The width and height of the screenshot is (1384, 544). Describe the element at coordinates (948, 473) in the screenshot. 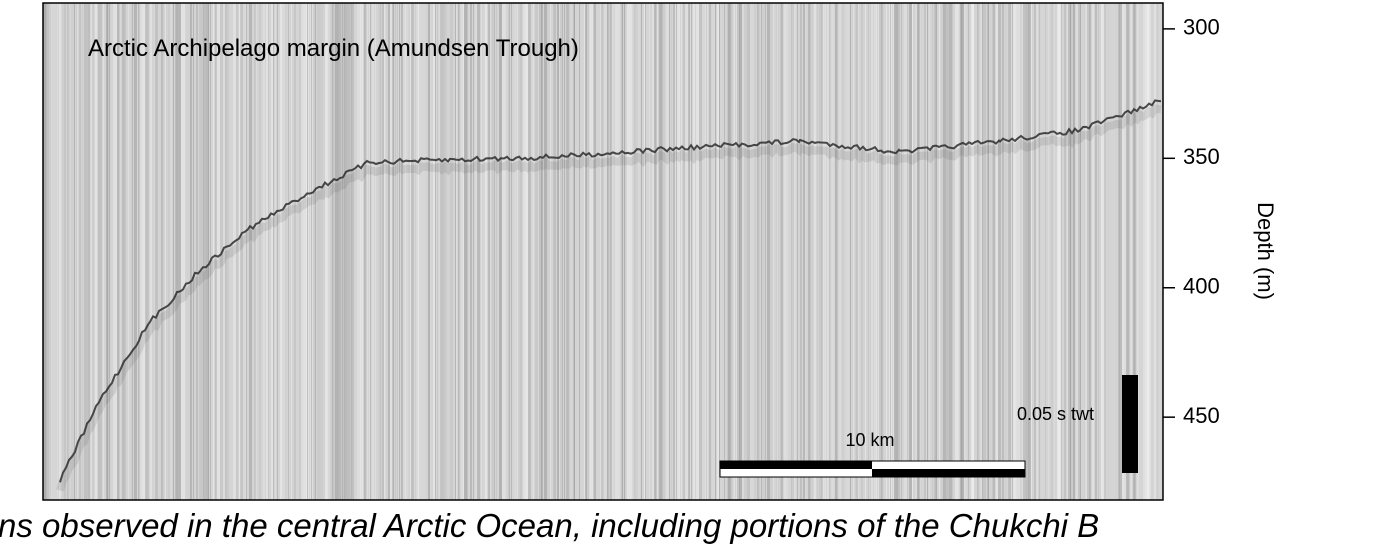

I see `scale-bar-segment` at that location.